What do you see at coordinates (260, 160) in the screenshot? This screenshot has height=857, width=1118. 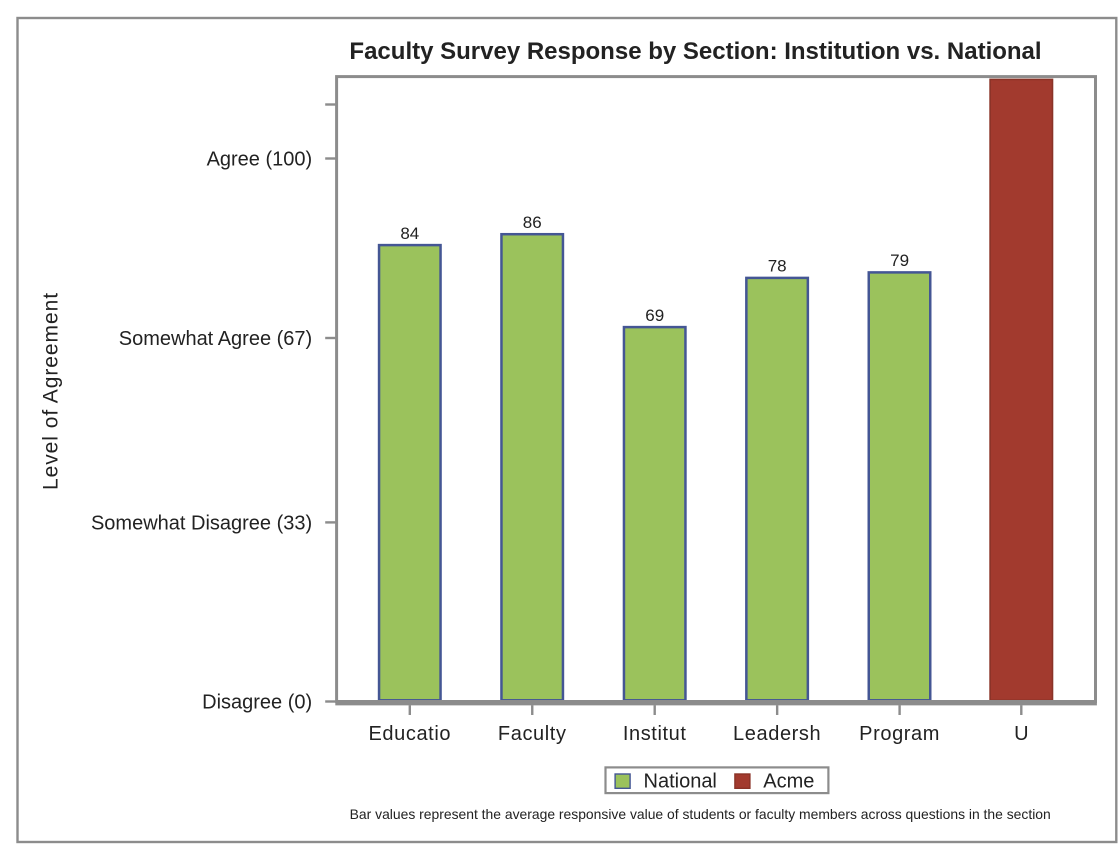 I see `svg-text: Agree (100)` at bounding box center [260, 160].